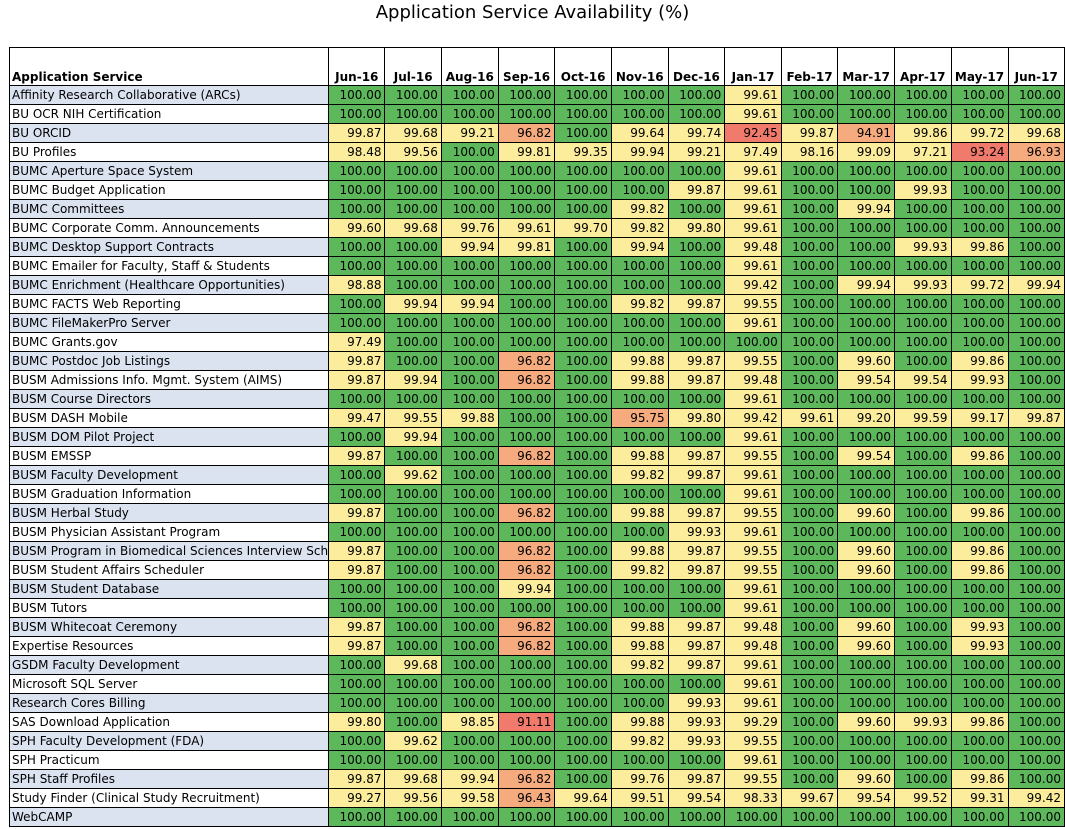 Image resolution: width=1065 pixels, height=829 pixels. What do you see at coordinates (169, 760) in the screenshot?
I see `service-name: SPH Practicum` at bounding box center [169, 760].